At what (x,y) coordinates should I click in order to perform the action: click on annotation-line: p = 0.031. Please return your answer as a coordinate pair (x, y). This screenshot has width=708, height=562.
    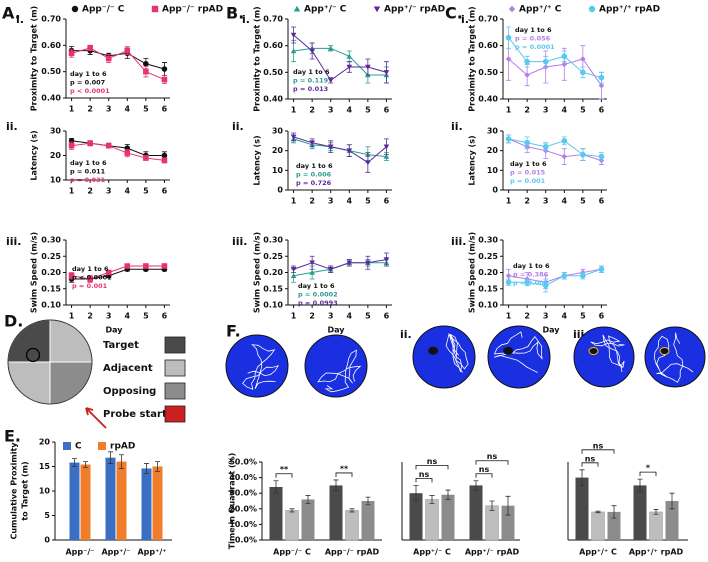
    Looking at the image, I should click on (88, 180).